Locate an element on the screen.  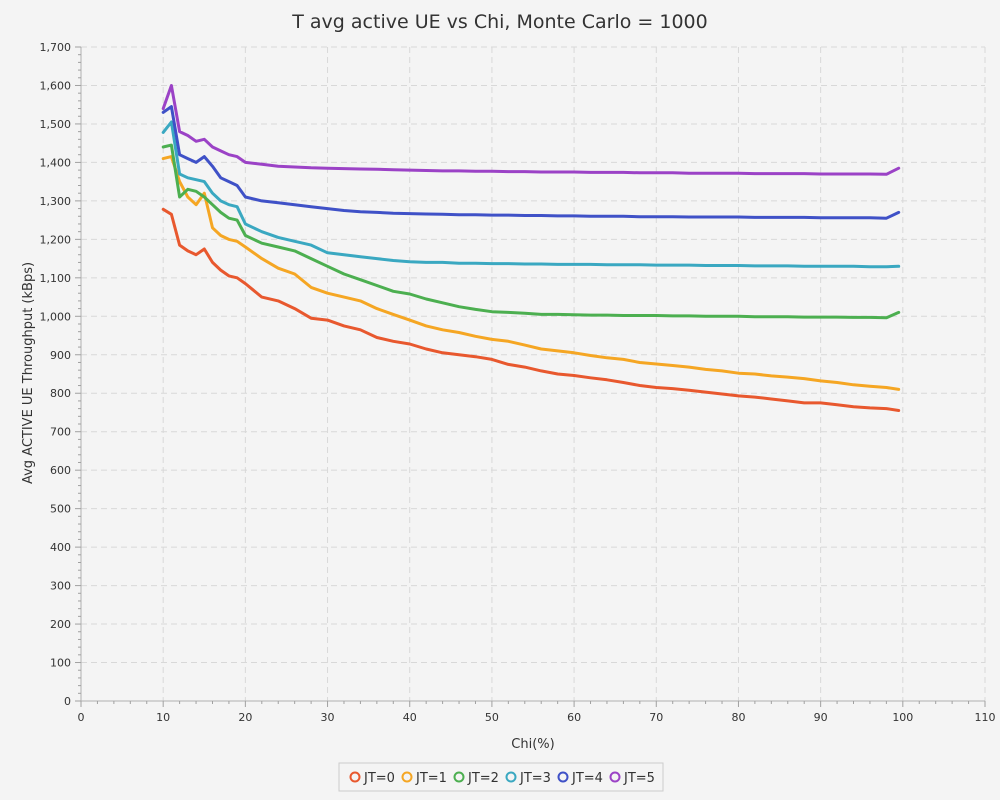
y-tick-label: 1,400 is located at coordinates (56, 162).